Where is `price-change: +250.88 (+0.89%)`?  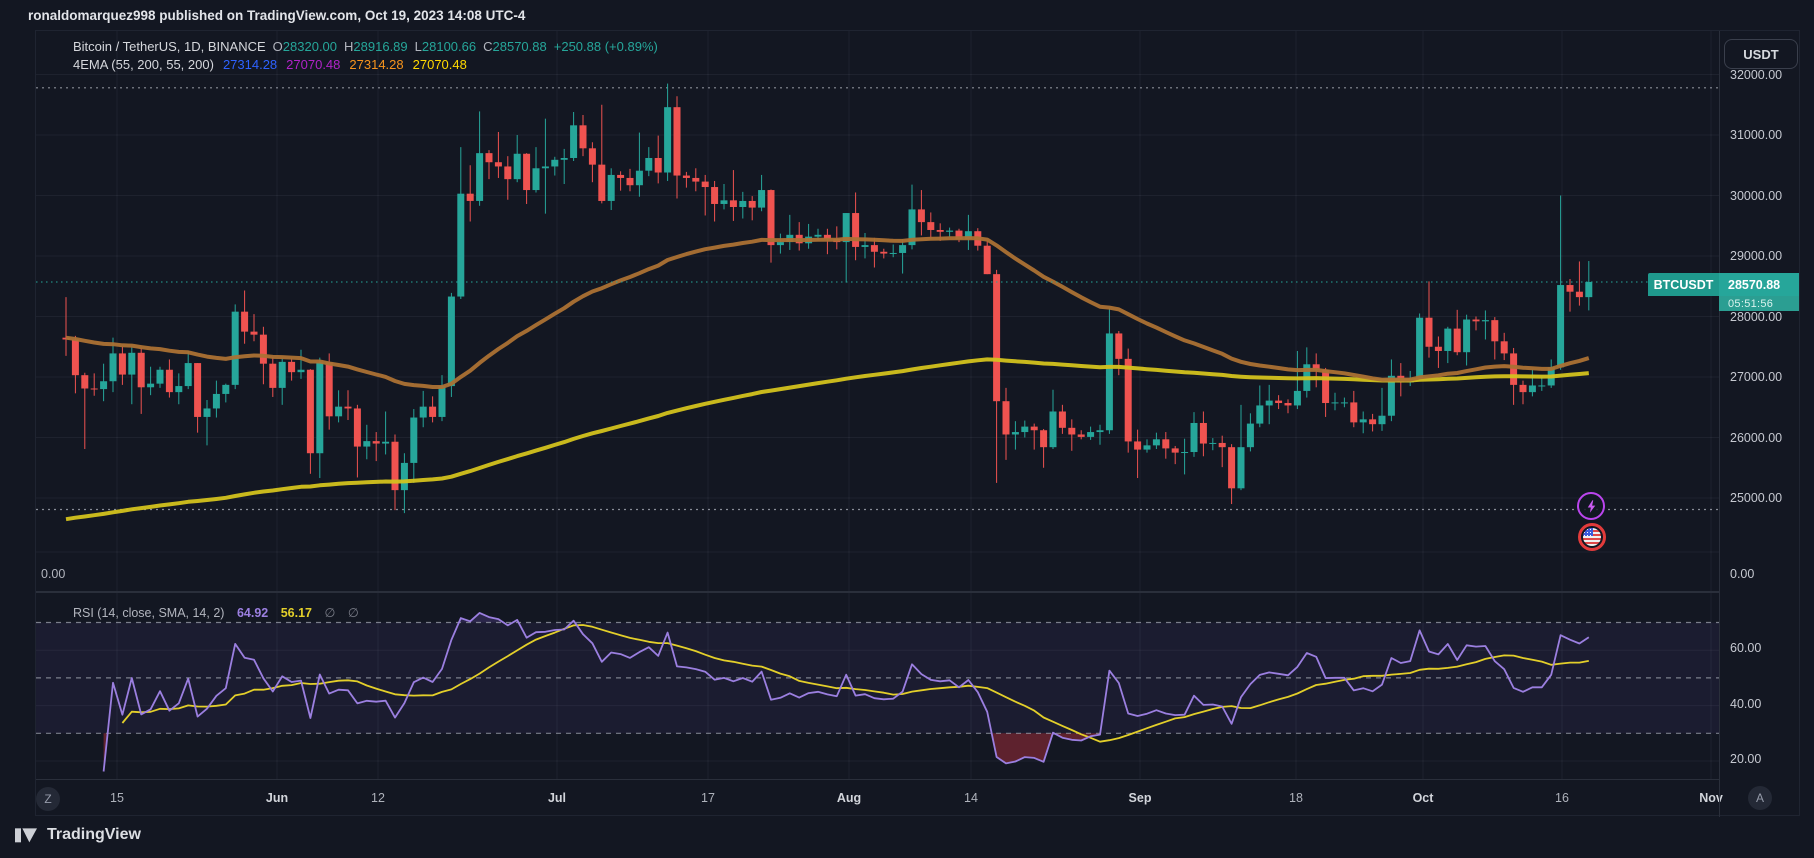 price-change: +250.88 (+0.89%) is located at coordinates (605, 46).